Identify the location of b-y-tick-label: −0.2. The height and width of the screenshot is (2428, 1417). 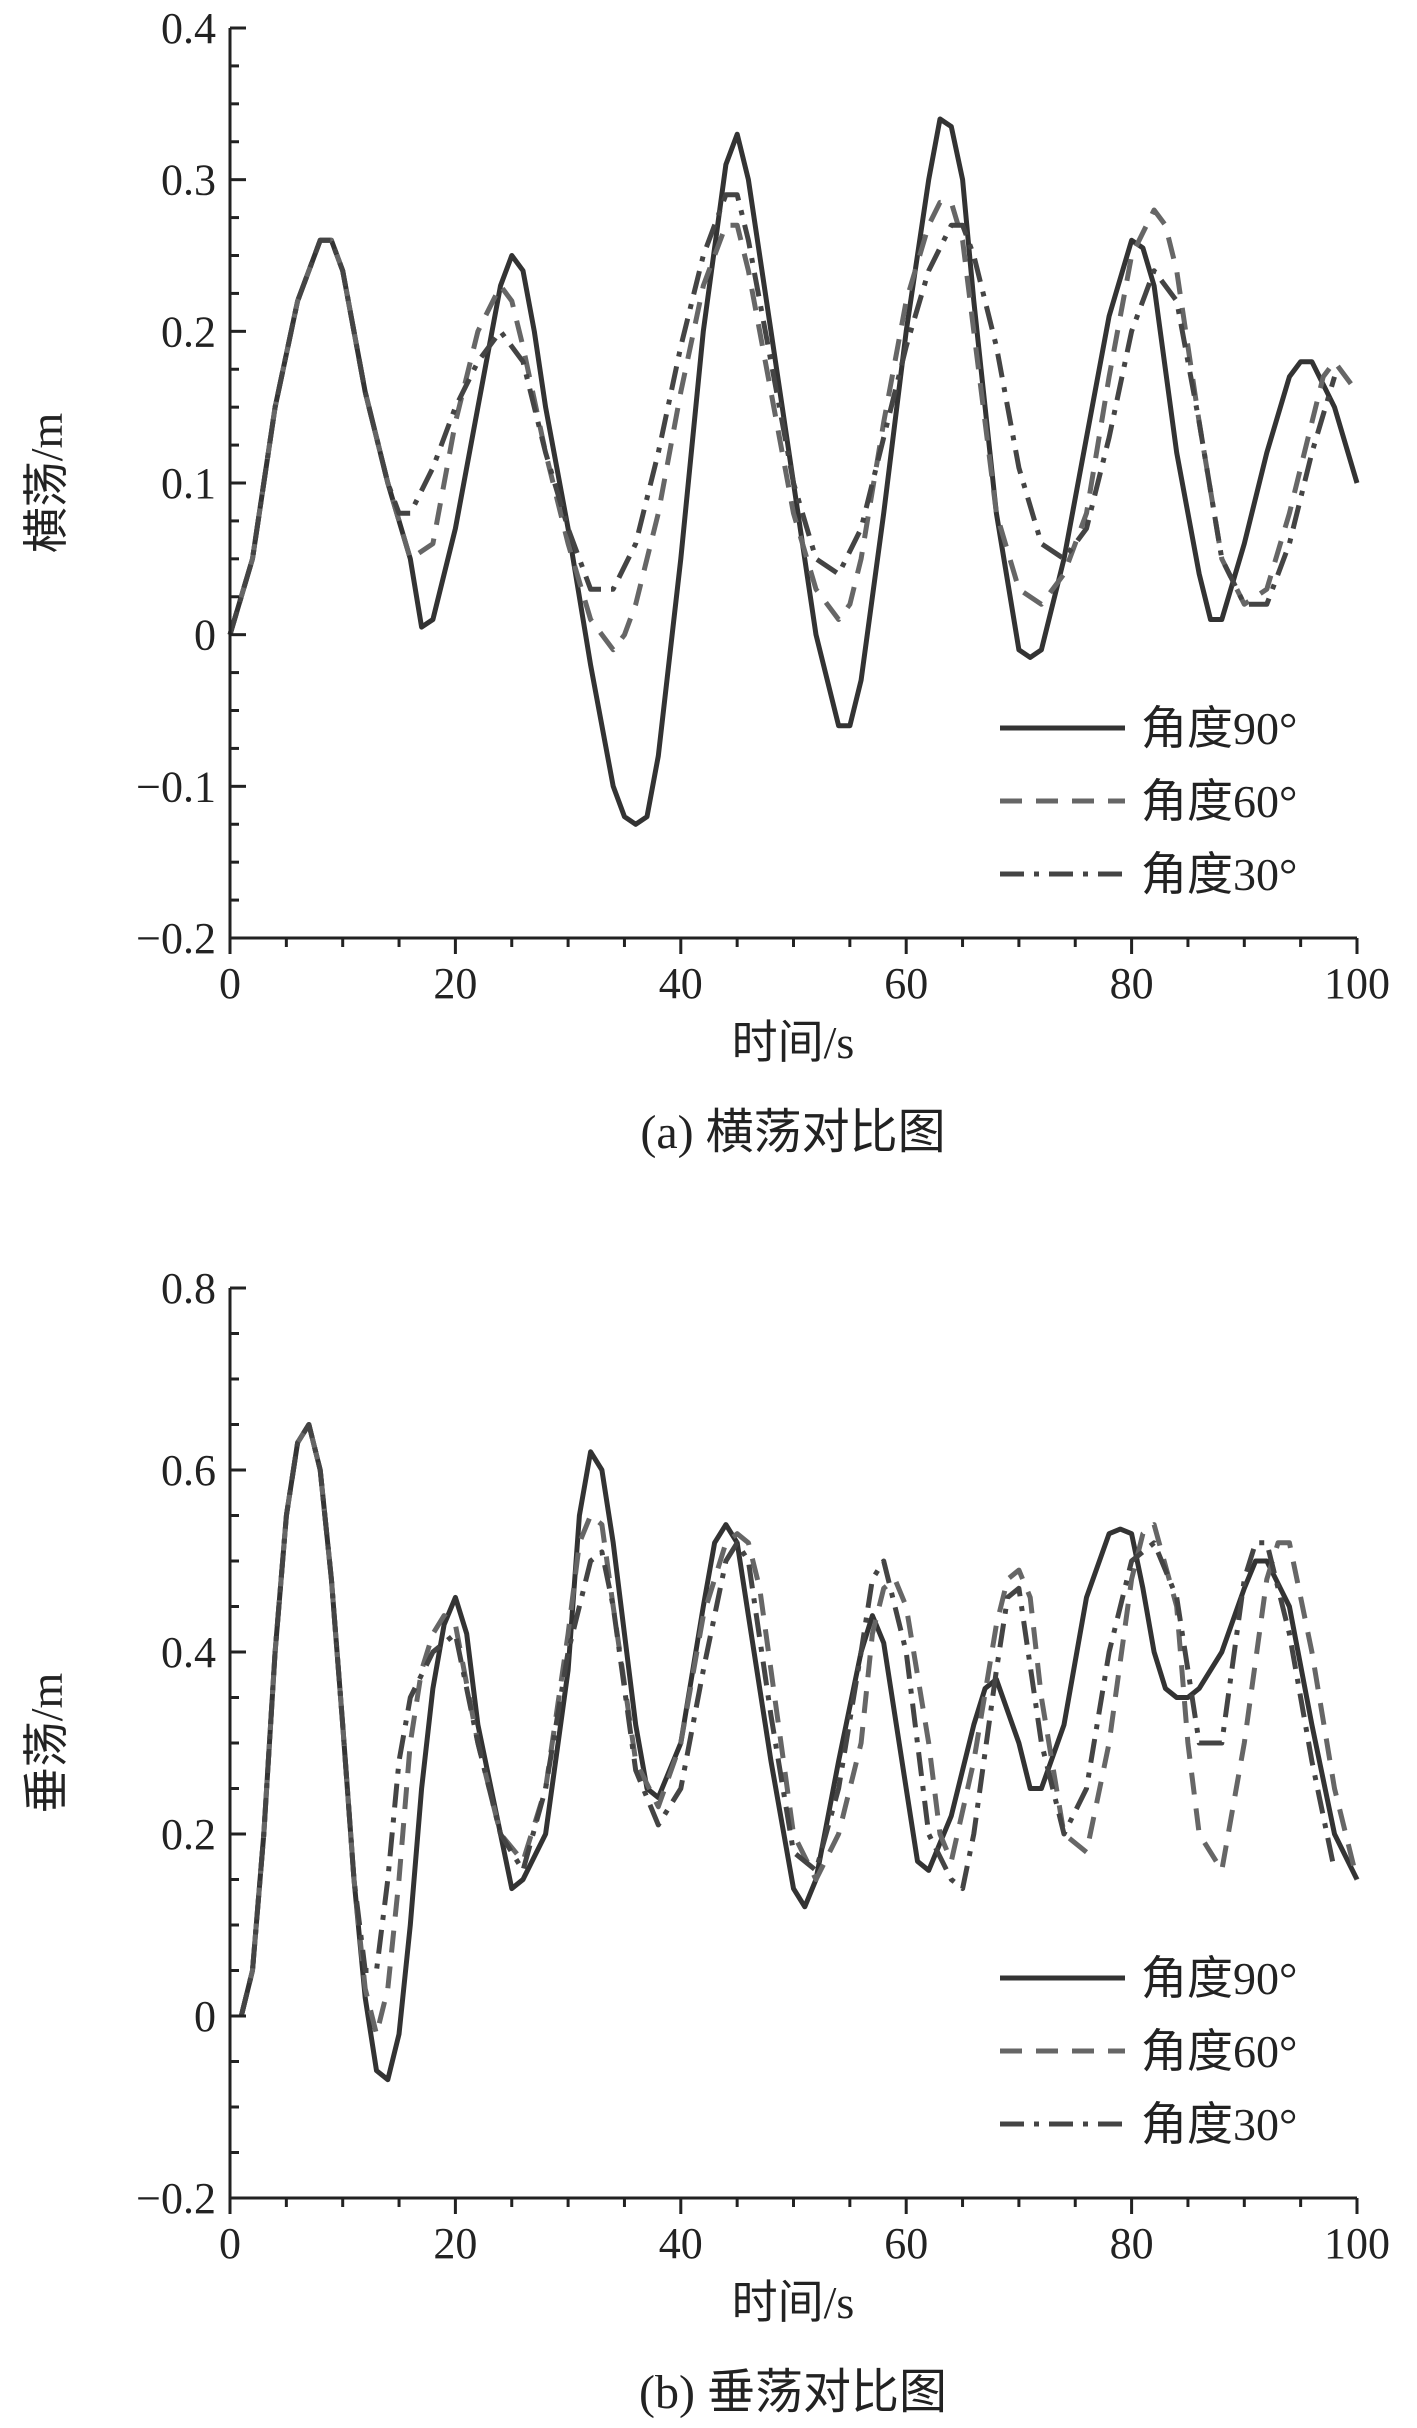
(176, 2198).